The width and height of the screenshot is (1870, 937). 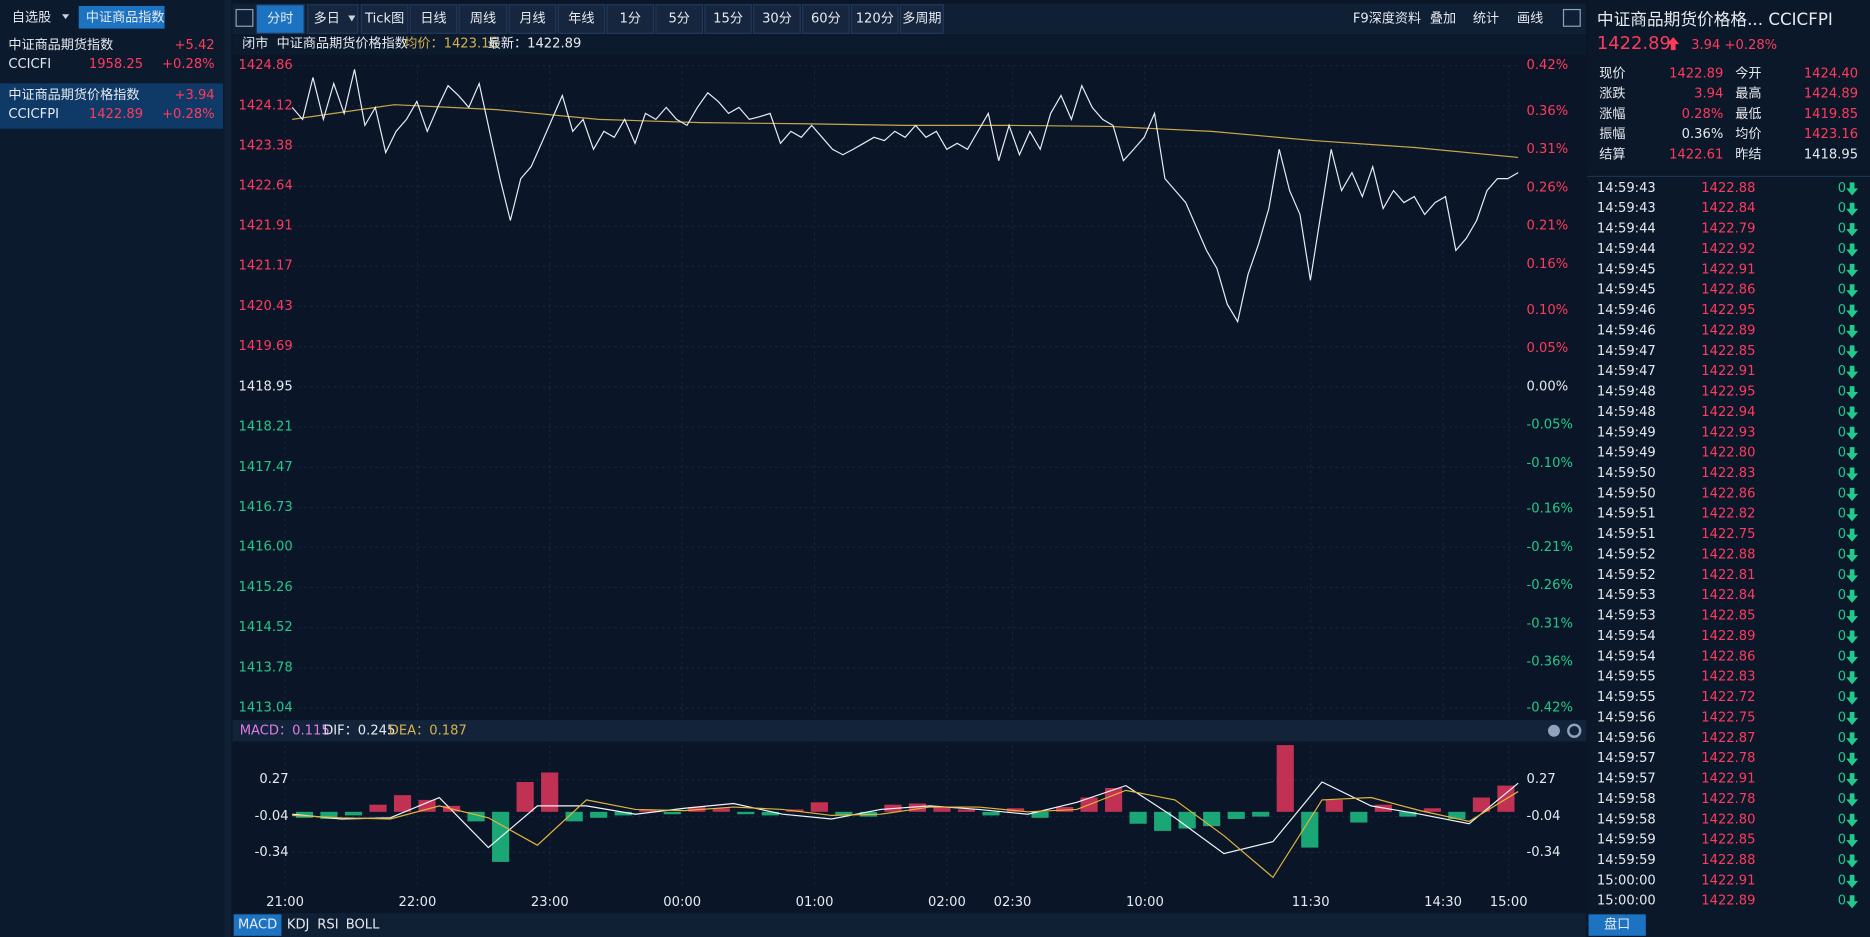 What do you see at coordinates (1626, 595) in the screenshot?
I see `trade-time: 14:59:53` at bounding box center [1626, 595].